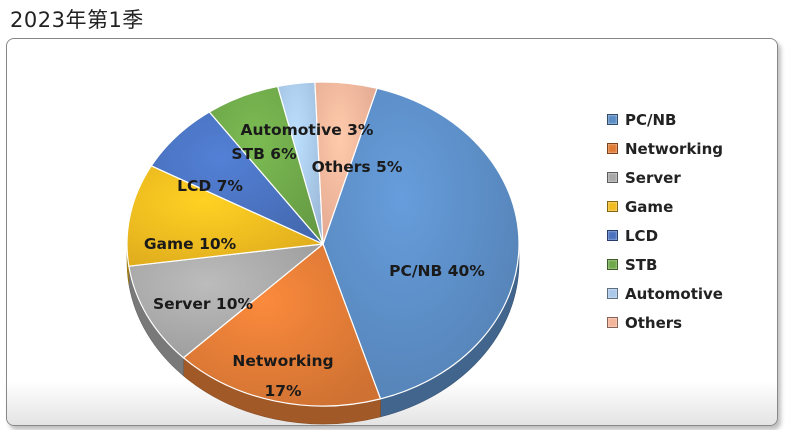  I want to click on data-label-automotive: Automotive 3%, so click(307, 130).